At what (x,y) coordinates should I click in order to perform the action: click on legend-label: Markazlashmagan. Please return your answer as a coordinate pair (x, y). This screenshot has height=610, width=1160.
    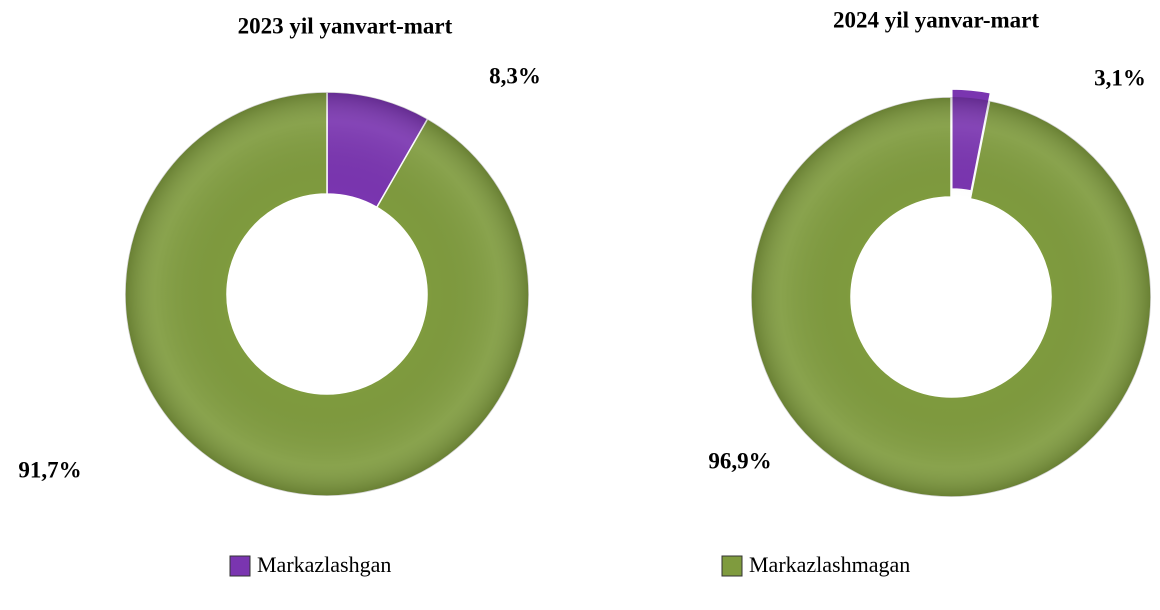
    Looking at the image, I should click on (829, 564).